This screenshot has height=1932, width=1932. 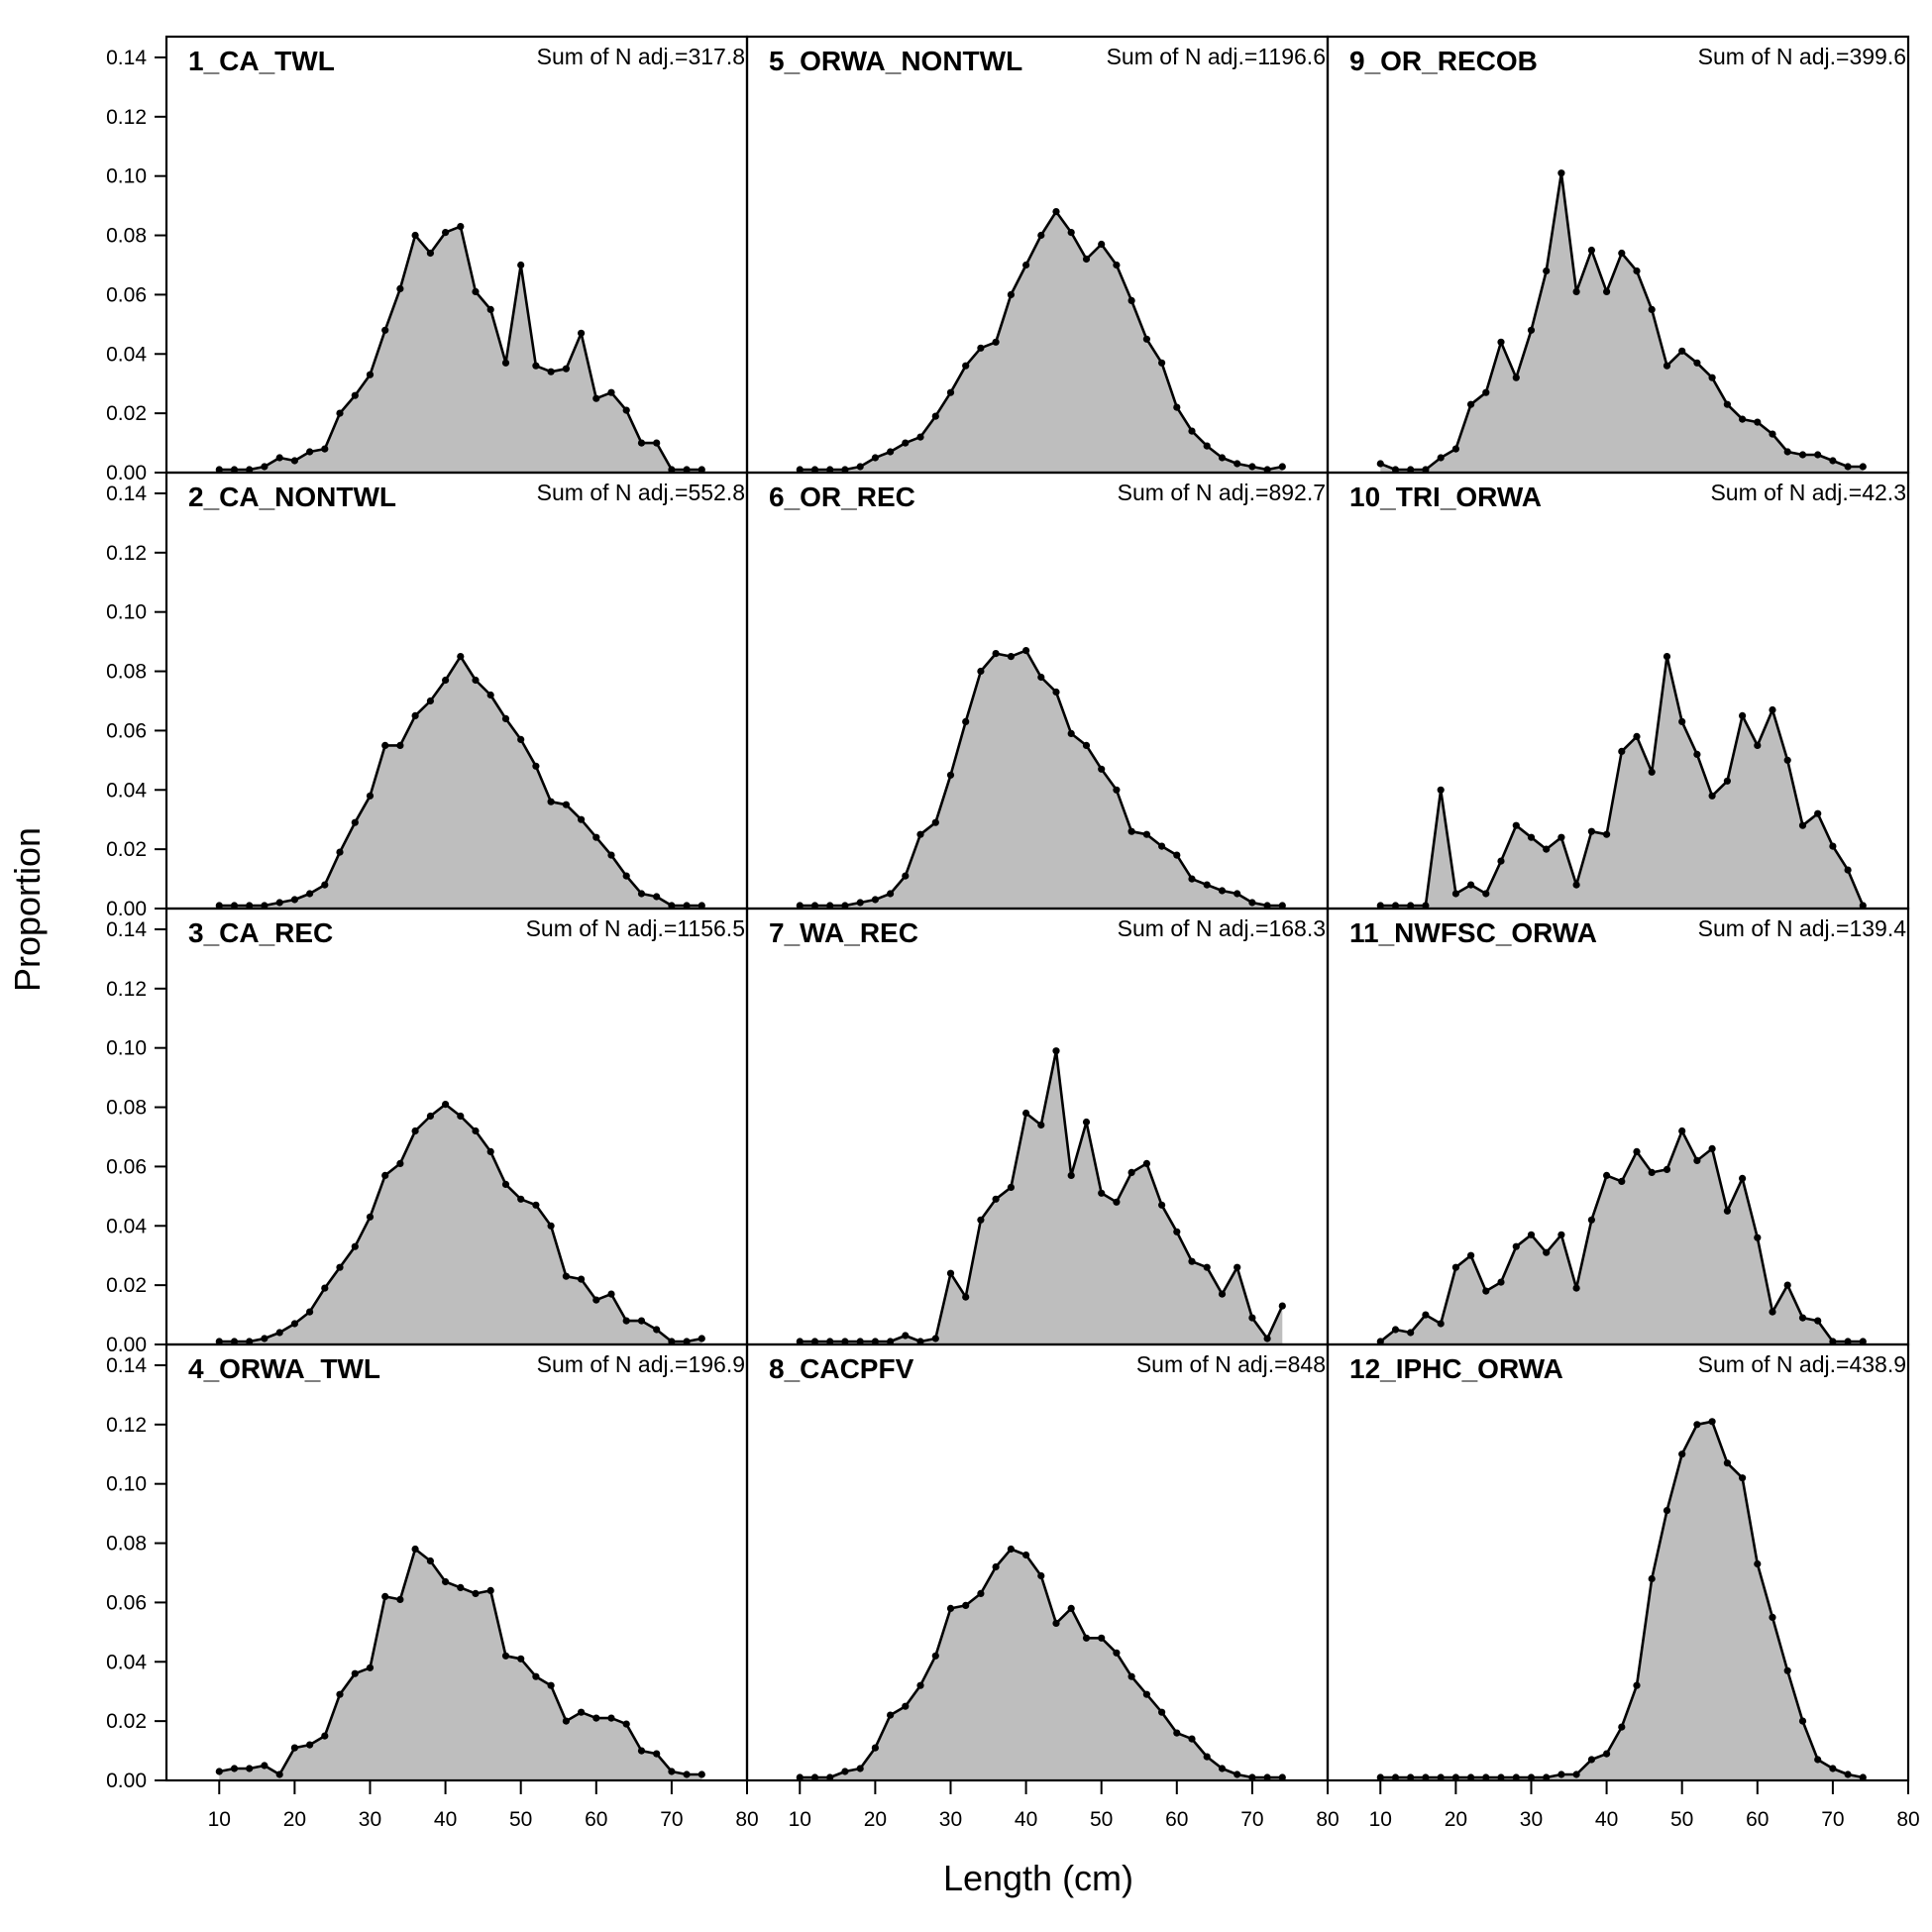 What do you see at coordinates (127, 1166) in the screenshot?
I see `y-tick-label: 0.06` at bounding box center [127, 1166].